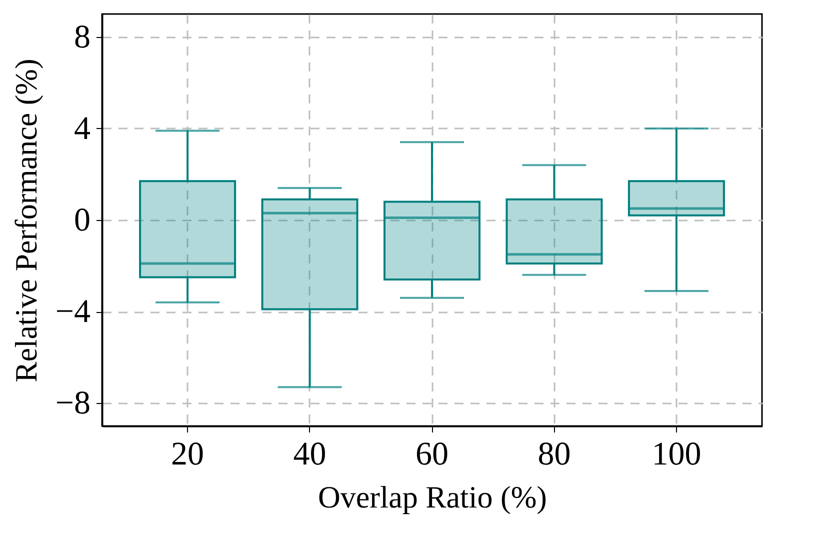  I want to click on x-tick-label: 80, so click(554, 454).